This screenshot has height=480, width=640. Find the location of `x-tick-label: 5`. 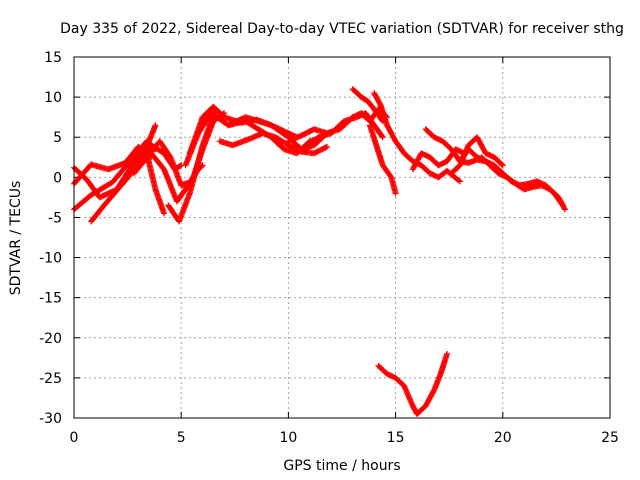

x-tick-label: 5 is located at coordinates (181, 438).